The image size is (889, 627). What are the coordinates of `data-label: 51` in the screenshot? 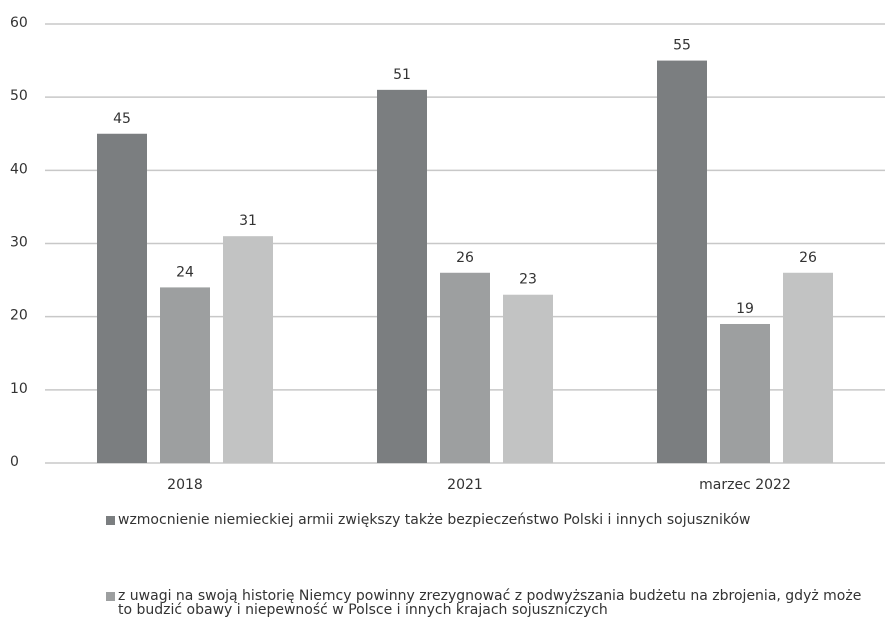 It's located at (402, 75).